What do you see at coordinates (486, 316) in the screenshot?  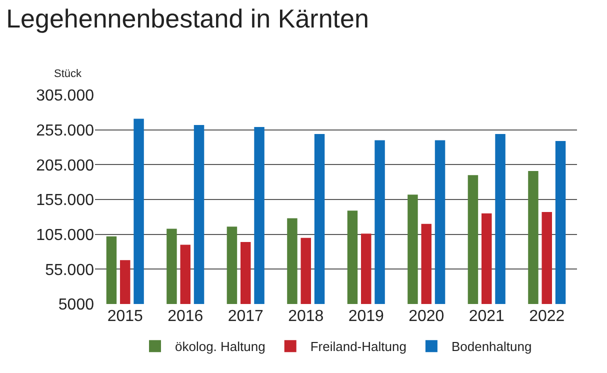 I see `x-tick-label: 2021` at bounding box center [486, 316].